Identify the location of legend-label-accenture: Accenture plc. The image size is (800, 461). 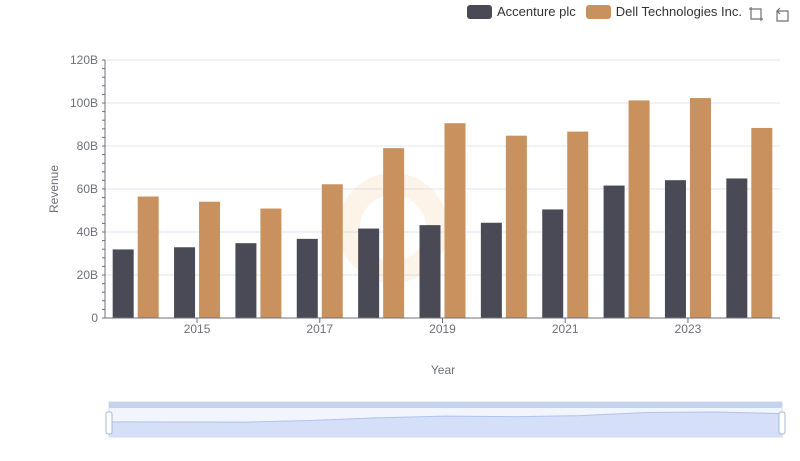
(536, 11).